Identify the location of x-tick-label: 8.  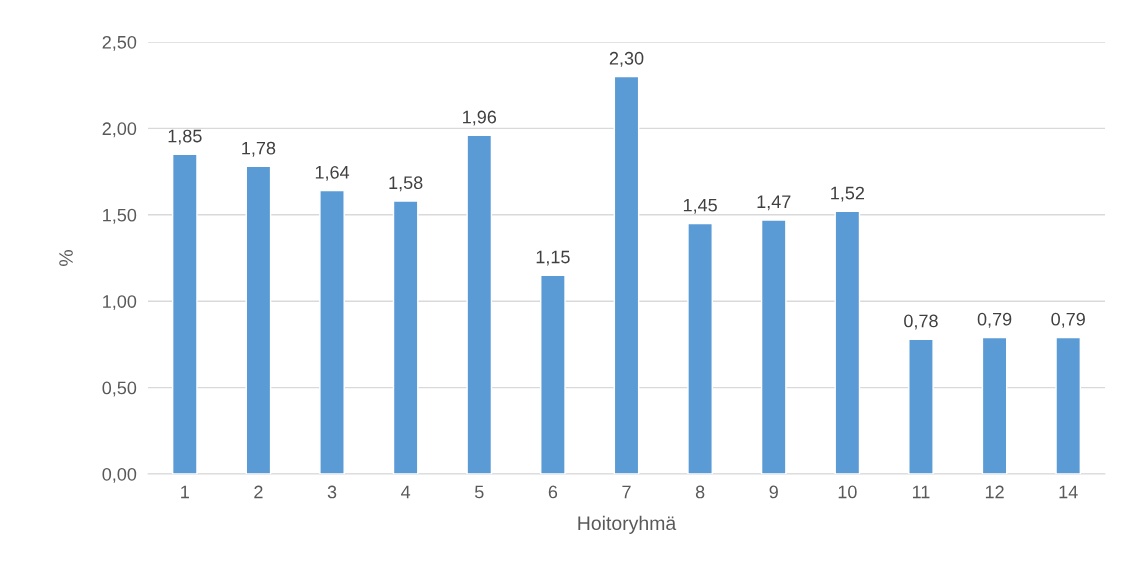
(700, 492).